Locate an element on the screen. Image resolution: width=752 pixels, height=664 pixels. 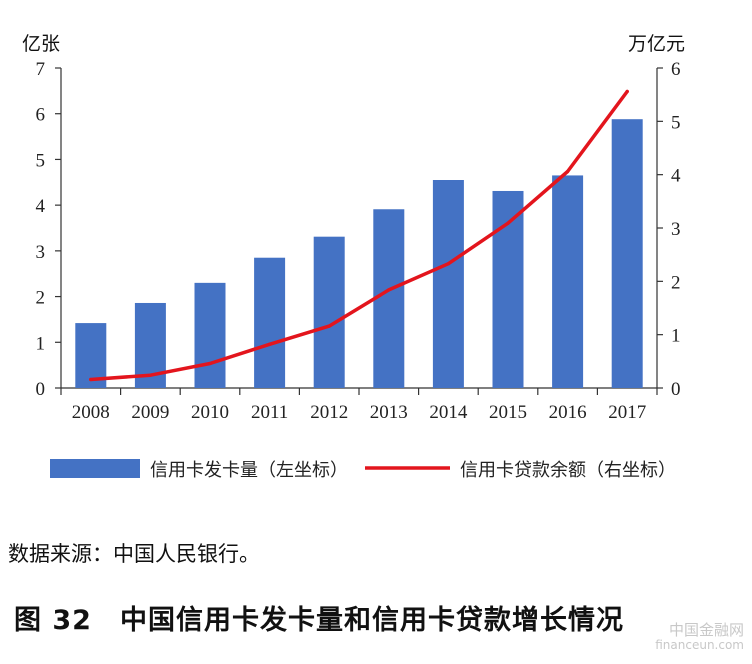
watermark: 中国金融网 financeun.com is located at coordinates (699, 637).